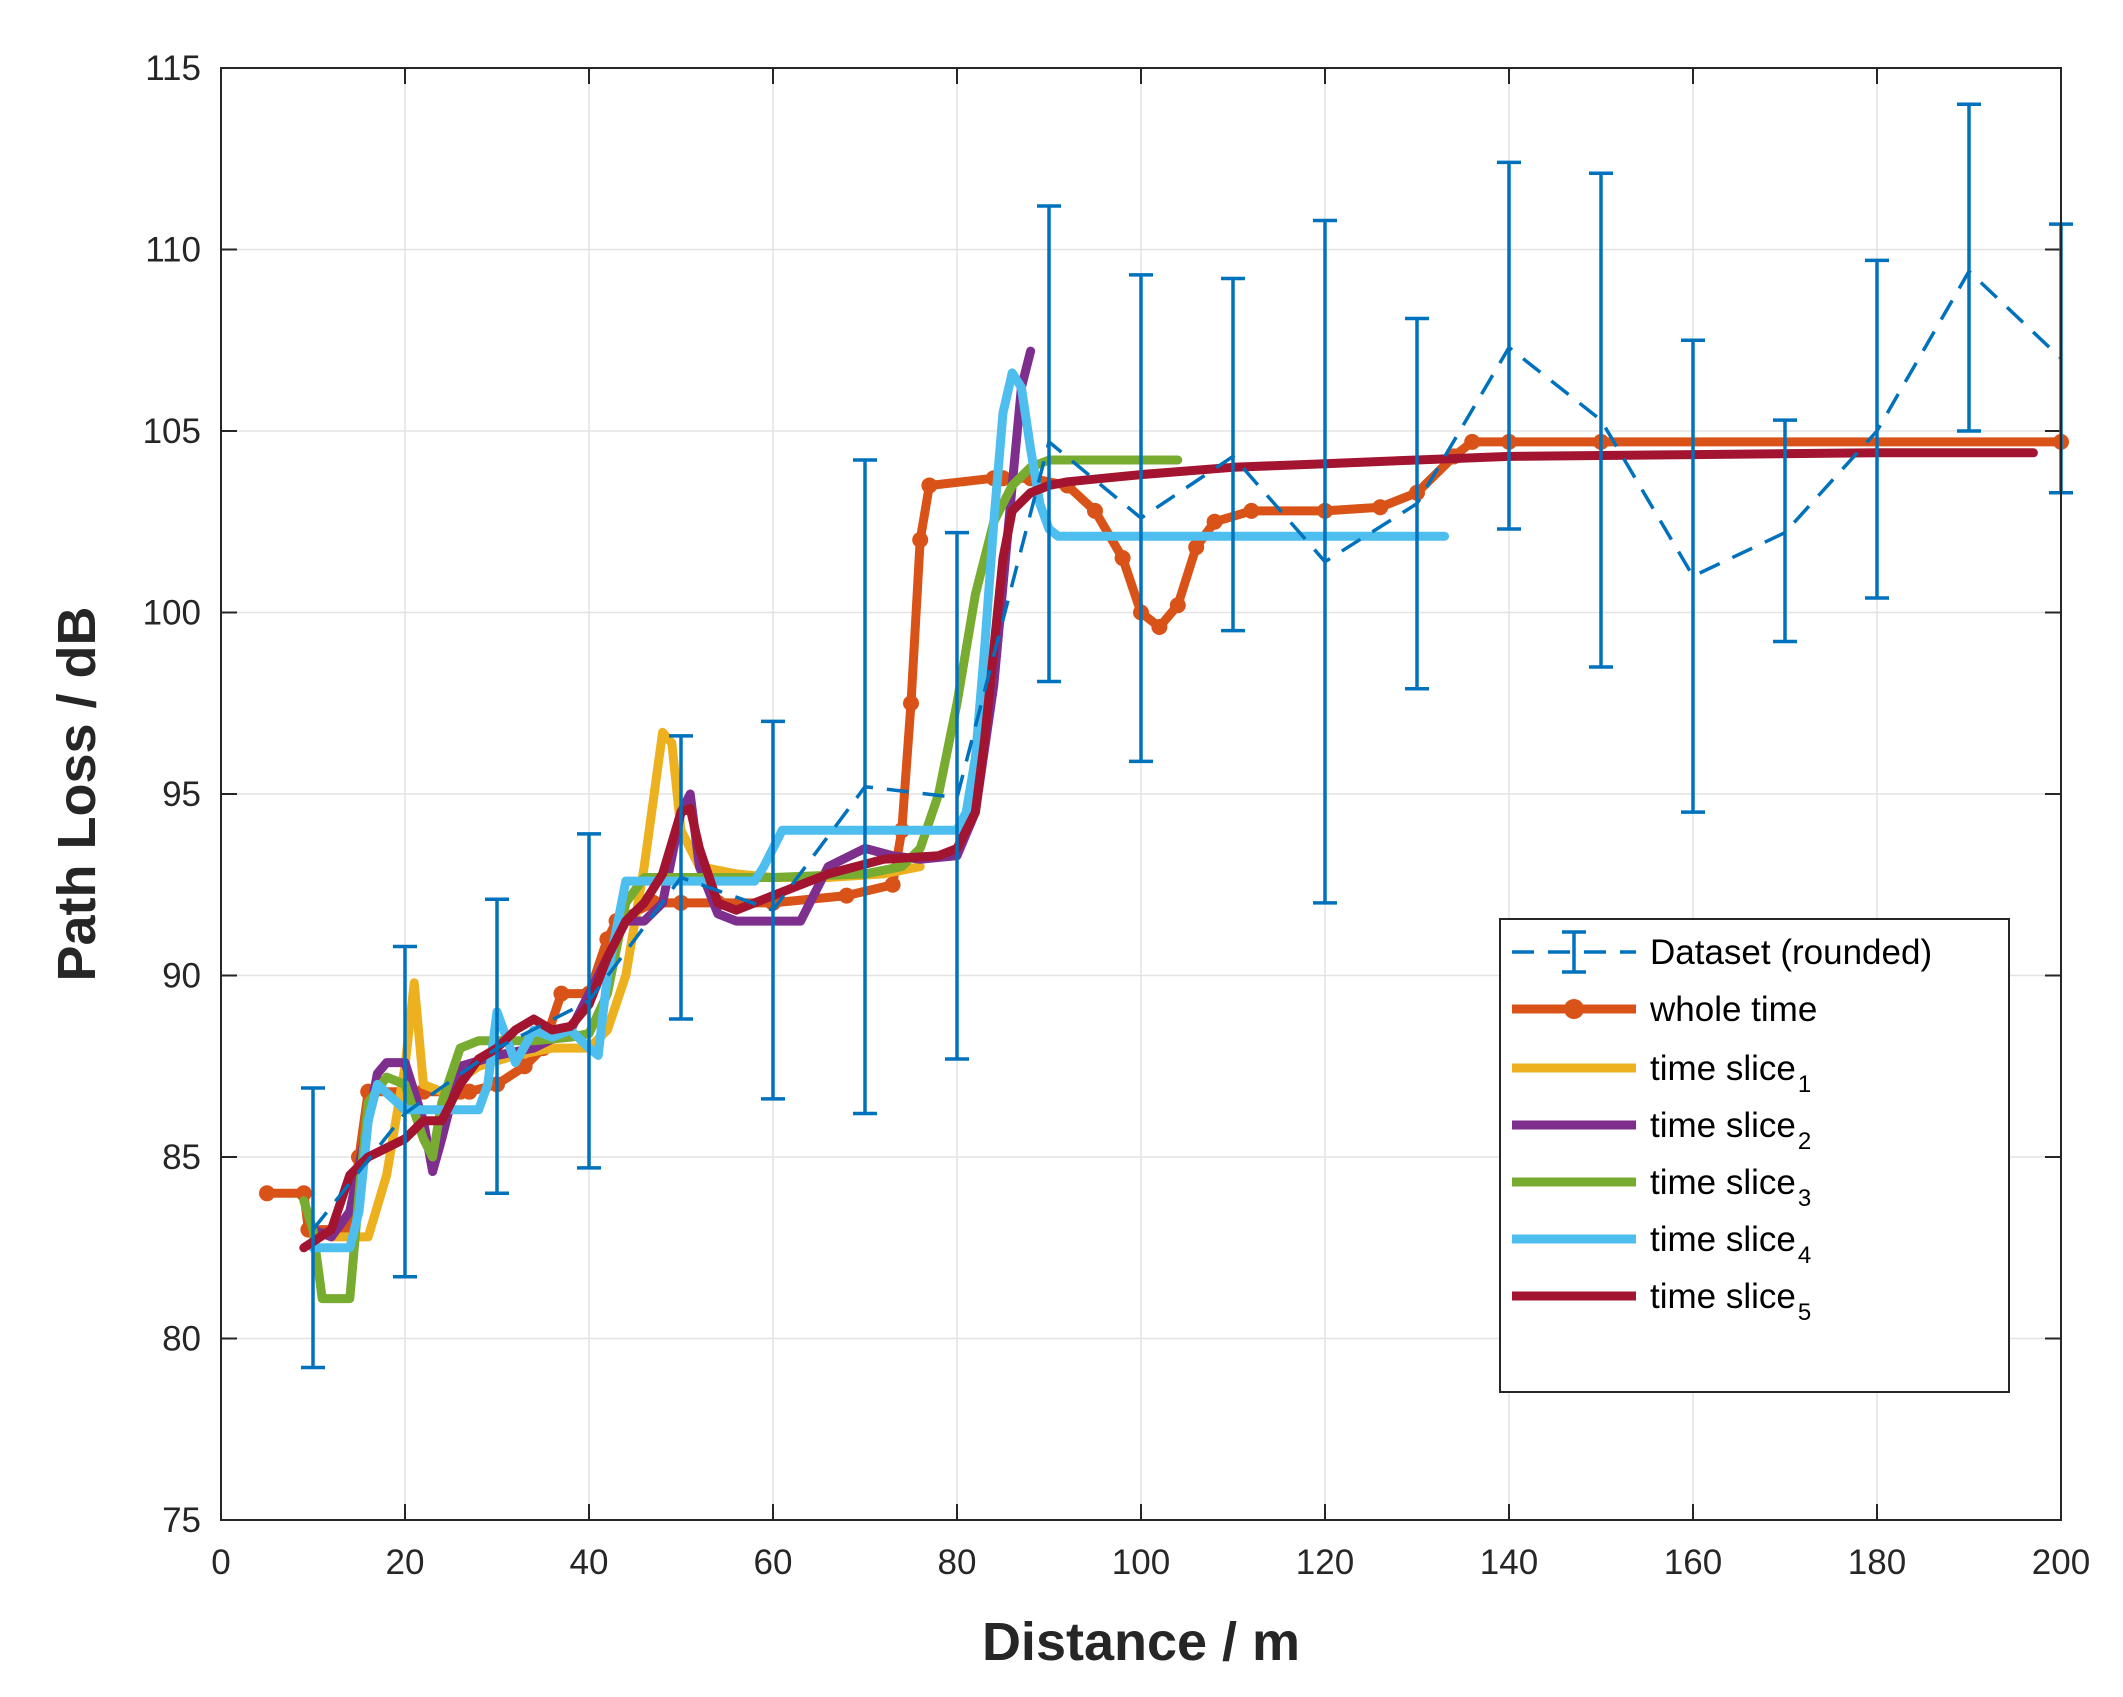 This screenshot has width=2123, height=1697. Describe the element at coordinates (181, 1157) in the screenshot. I see `y-tick-label: 85` at that location.